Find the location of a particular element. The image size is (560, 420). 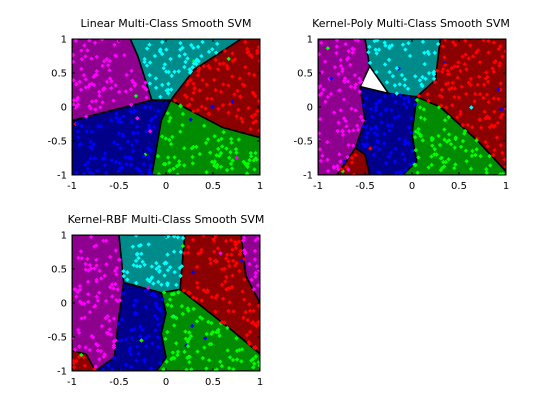

y-tick-label: 0.5 is located at coordinates (59, 270).